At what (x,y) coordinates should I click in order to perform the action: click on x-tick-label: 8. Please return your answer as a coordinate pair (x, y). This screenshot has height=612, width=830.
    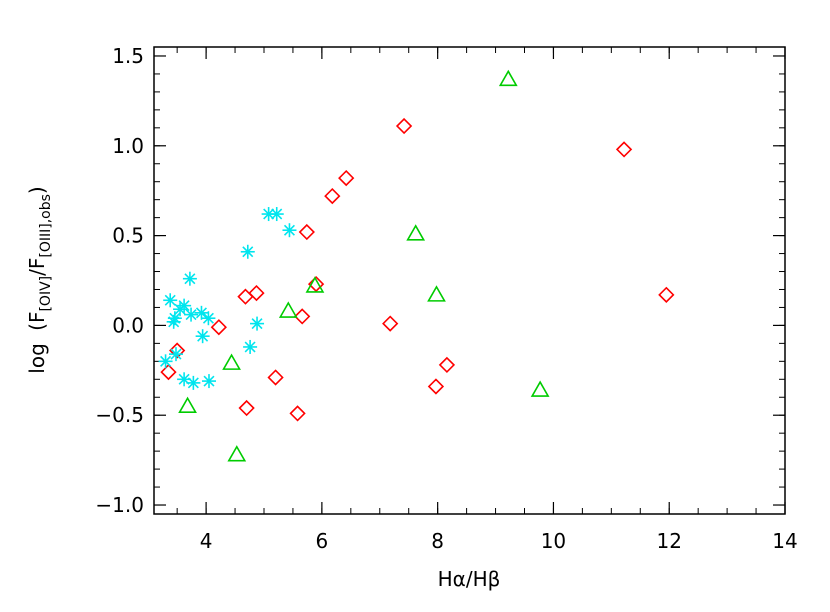
    Looking at the image, I should click on (437, 541).